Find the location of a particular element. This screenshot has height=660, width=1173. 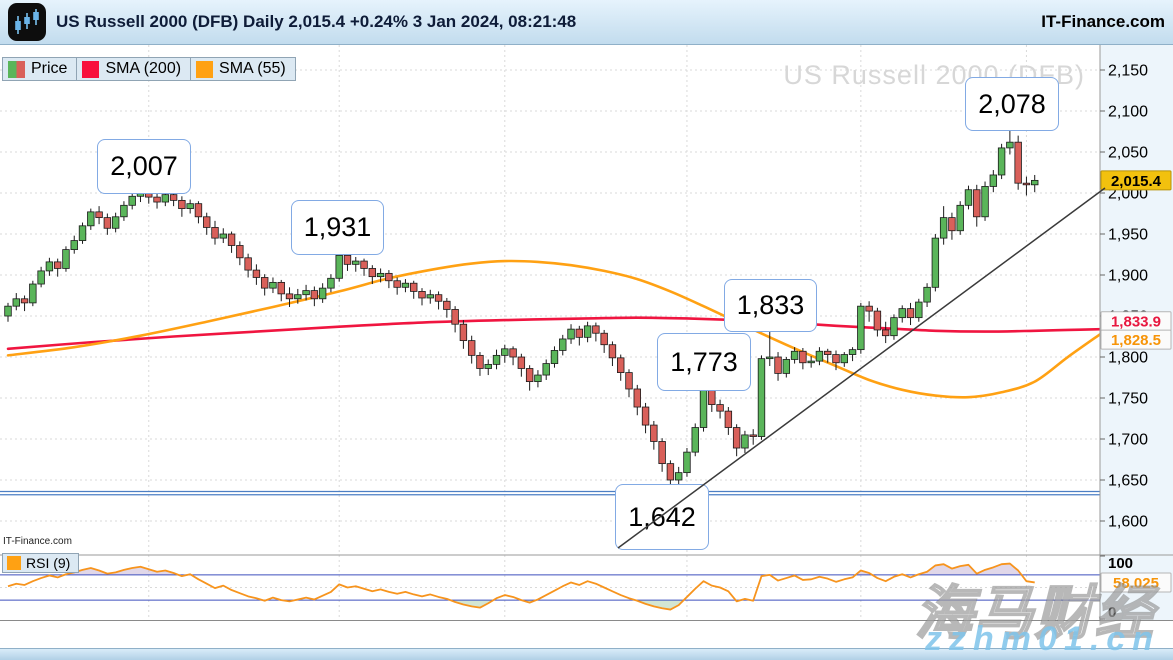

legend-rsi: RSI (9) is located at coordinates (41, 563).